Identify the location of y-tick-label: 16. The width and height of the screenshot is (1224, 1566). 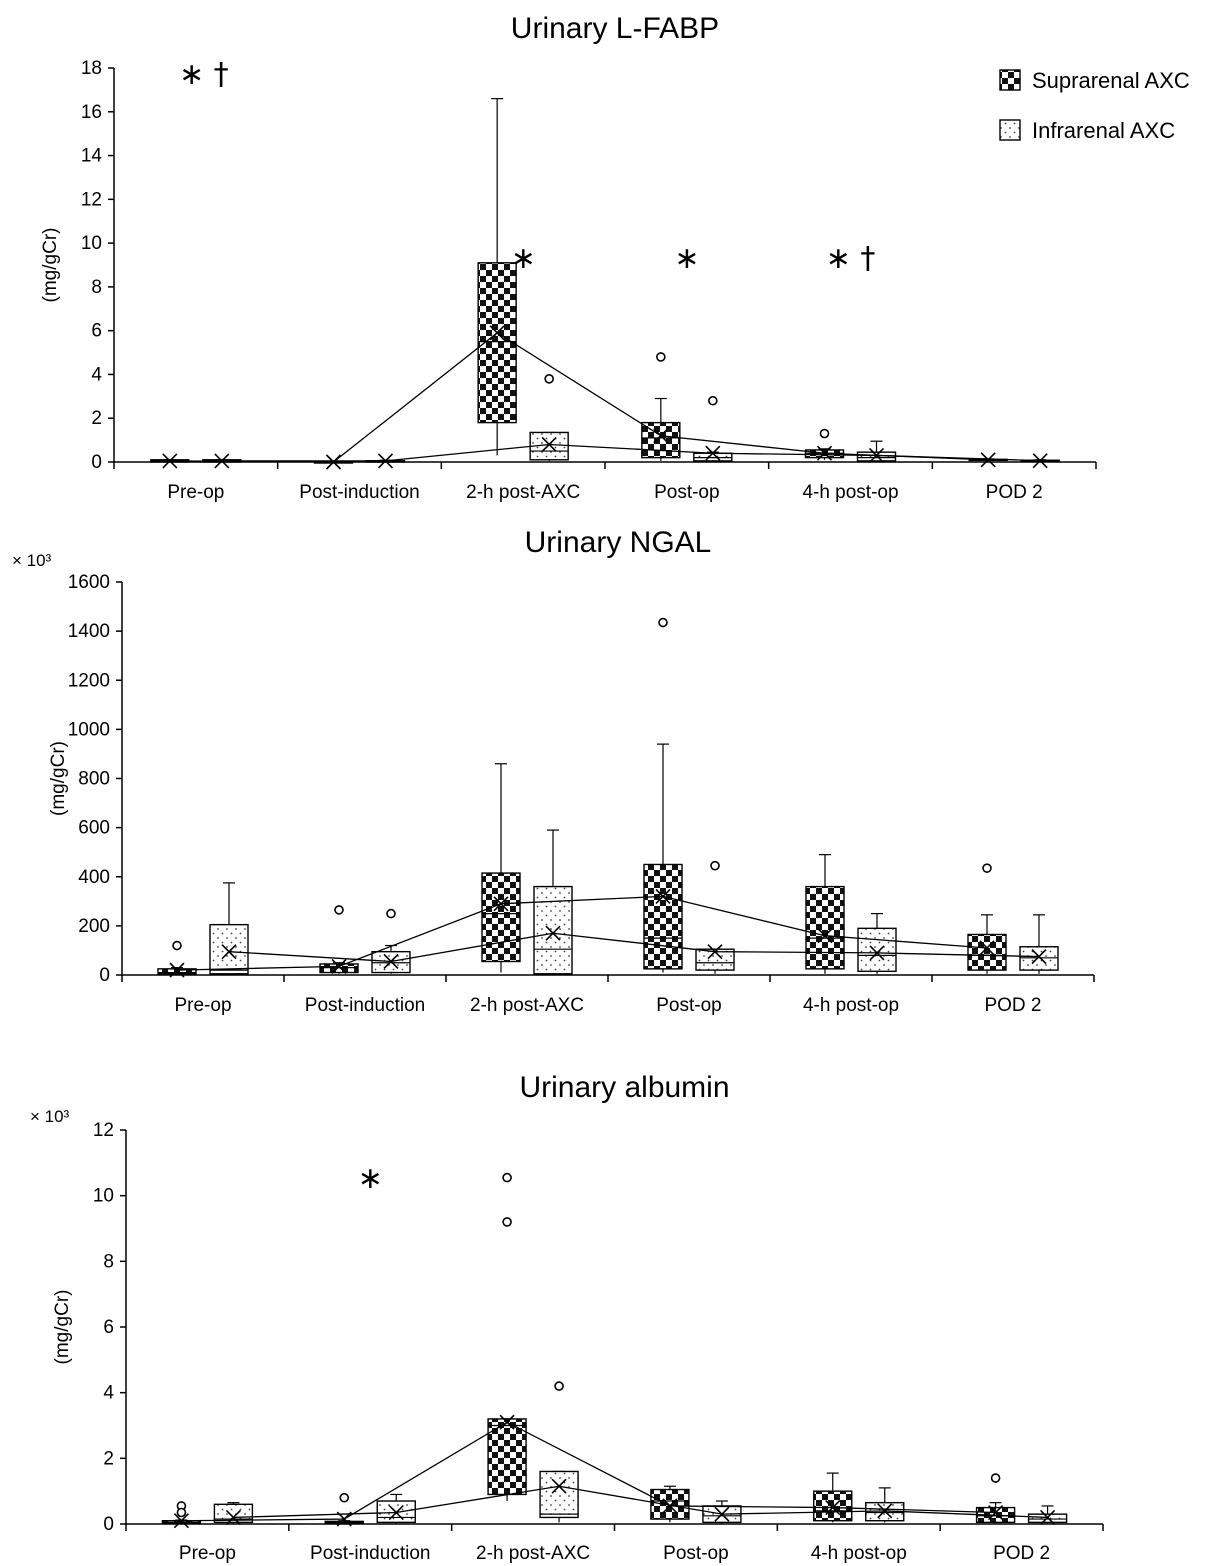
(91, 112).